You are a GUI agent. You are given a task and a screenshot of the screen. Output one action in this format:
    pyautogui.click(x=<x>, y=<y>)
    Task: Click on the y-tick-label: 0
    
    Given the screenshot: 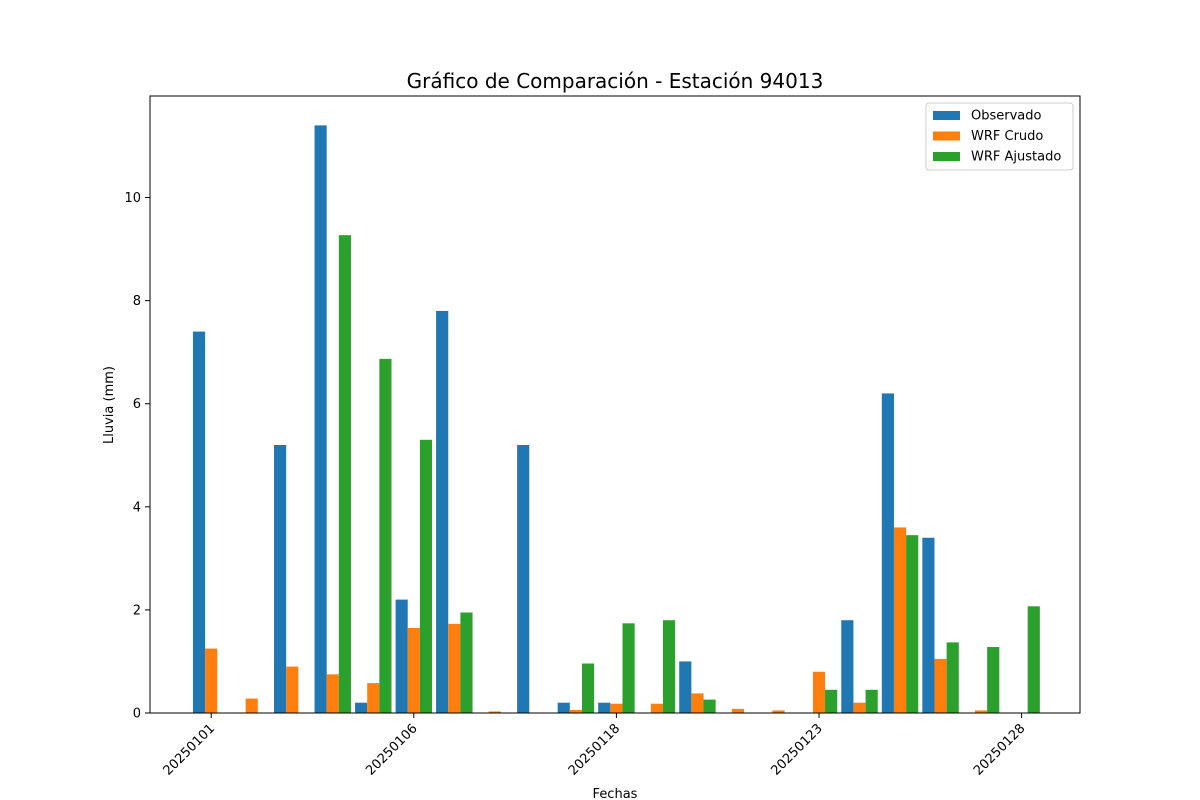 What is the action you would take?
    pyautogui.click(x=137, y=714)
    